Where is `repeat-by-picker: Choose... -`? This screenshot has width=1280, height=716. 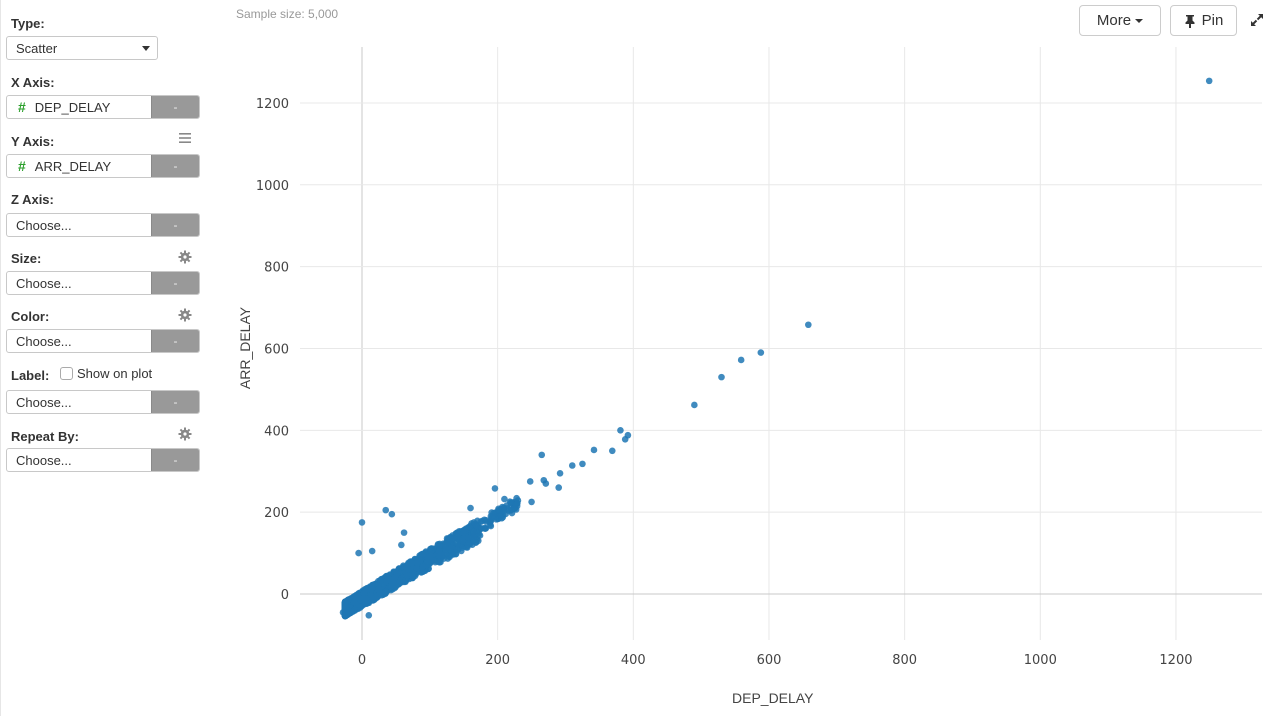
repeat-by-picker: Choose... - is located at coordinates (103, 460).